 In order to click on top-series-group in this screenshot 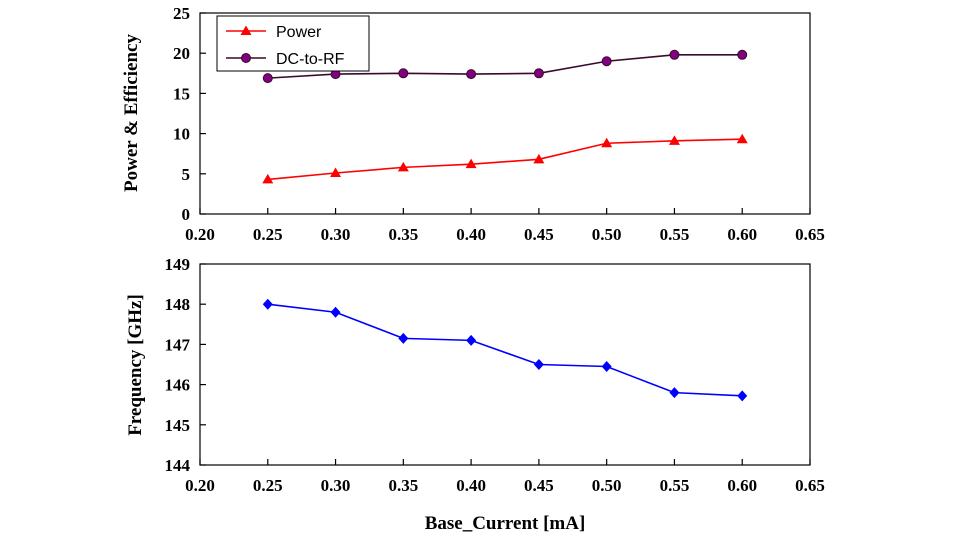, I will do `click(505, 116)`.